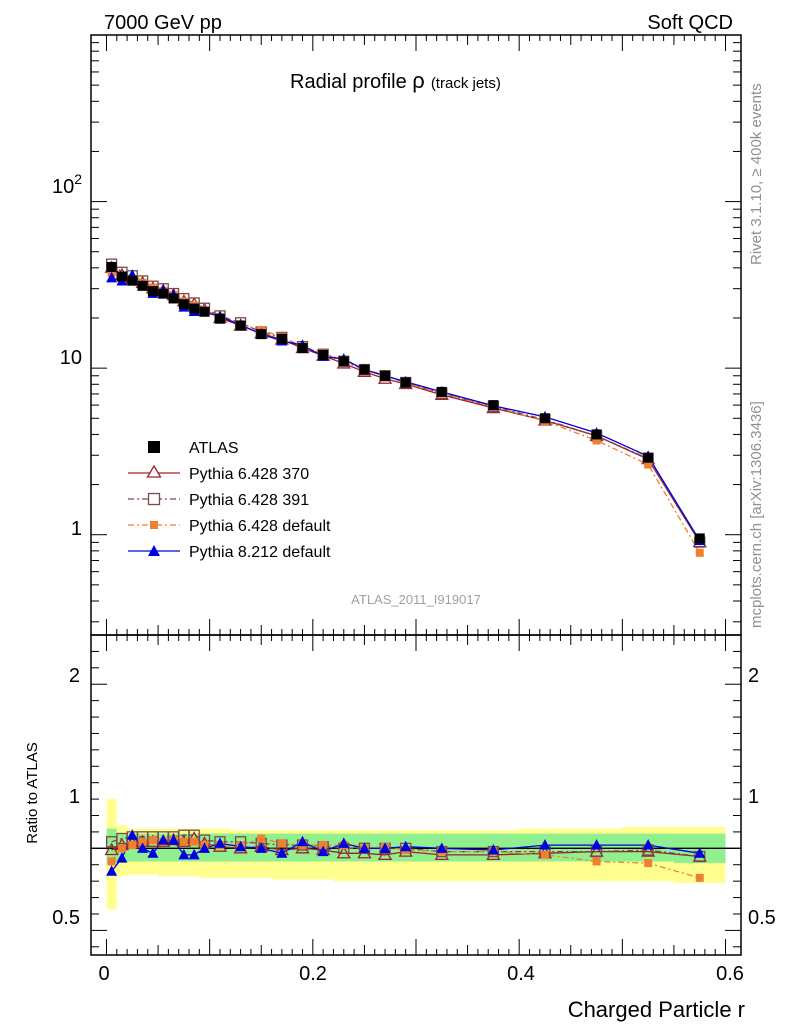 The image size is (786, 1024). What do you see at coordinates (416, 599) in the screenshot?
I see `analysis-watermark: ATLAS_2011_I919017` at bounding box center [416, 599].